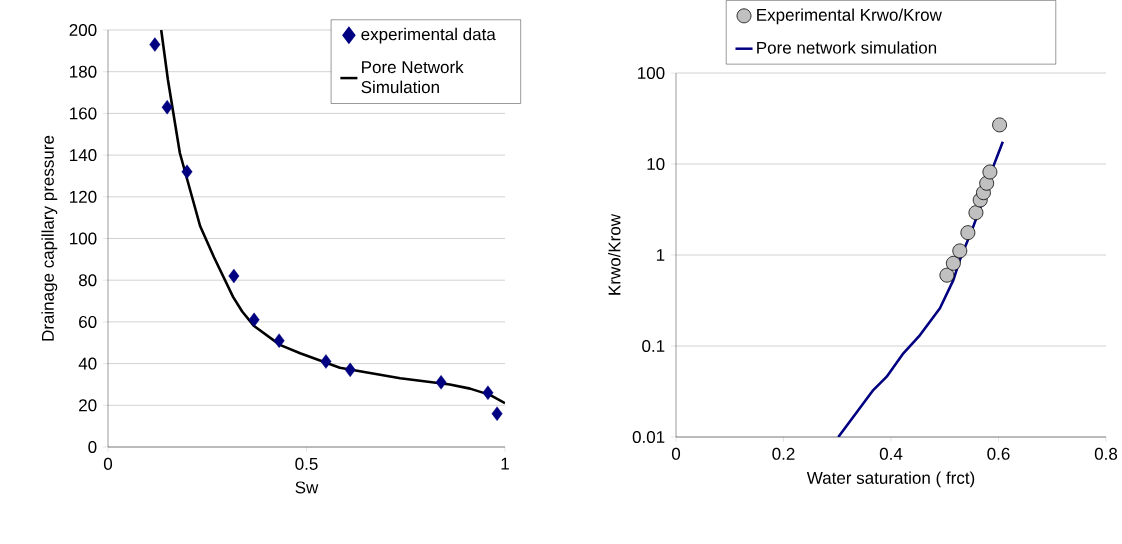  What do you see at coordinates (49, 238) in the screenshot?
I see `y-axis-title: Drainage capillary pressure` at bounding box center [49, 238].